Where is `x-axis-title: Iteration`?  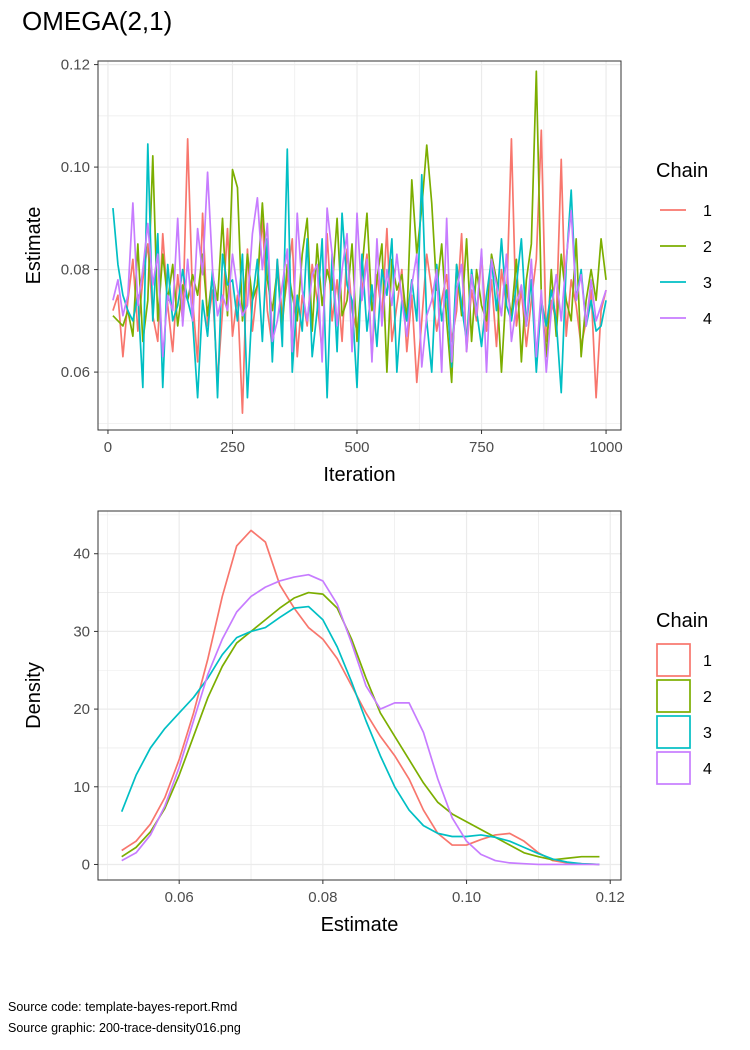 x-axis-title: Iteration is located at coordinates (359, 475).